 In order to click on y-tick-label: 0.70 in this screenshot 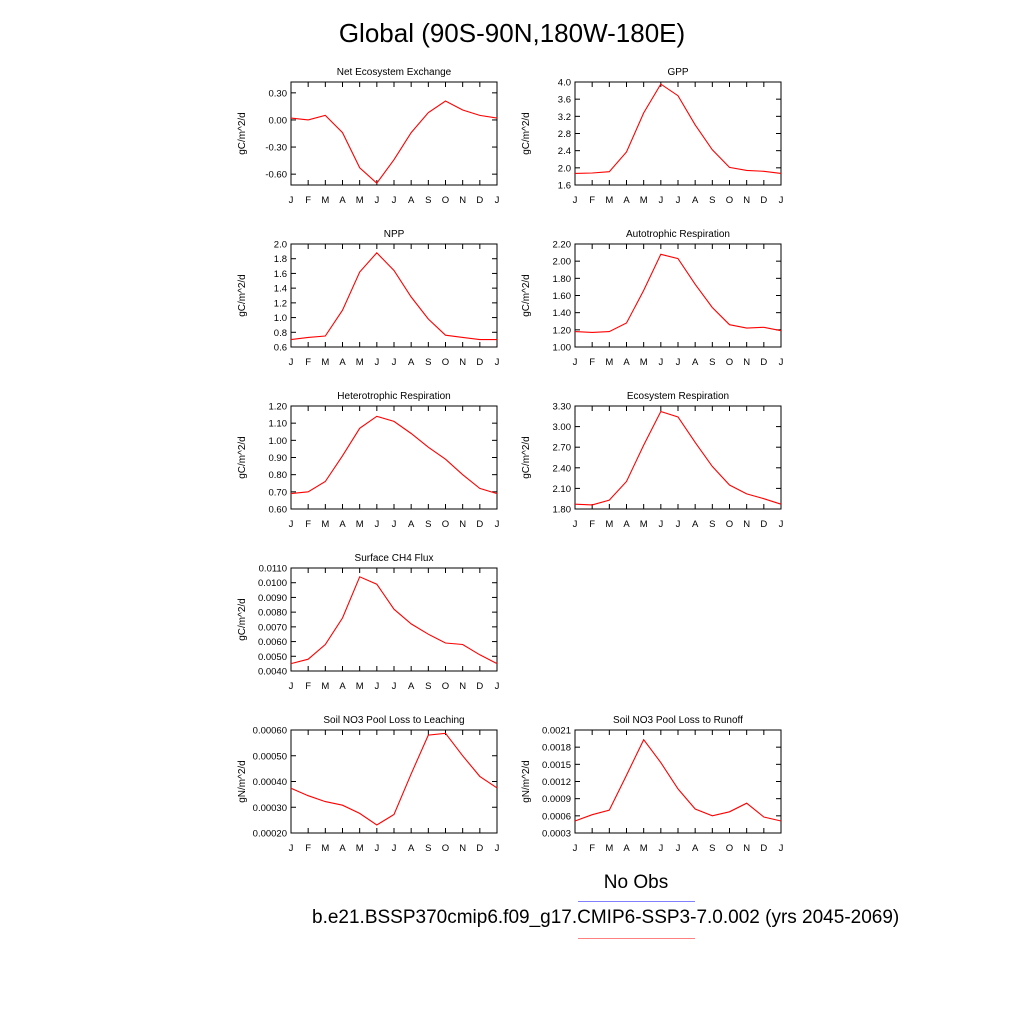, I will do `click(278, 492)`.